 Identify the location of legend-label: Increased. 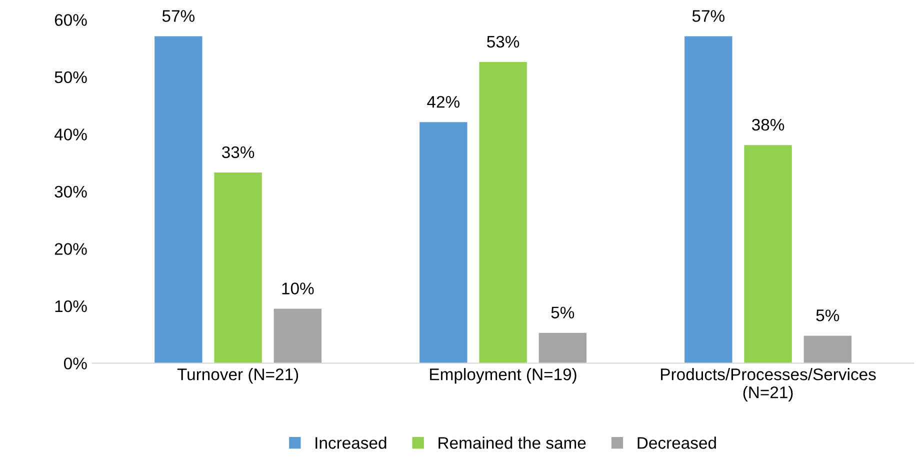
(351, 442).